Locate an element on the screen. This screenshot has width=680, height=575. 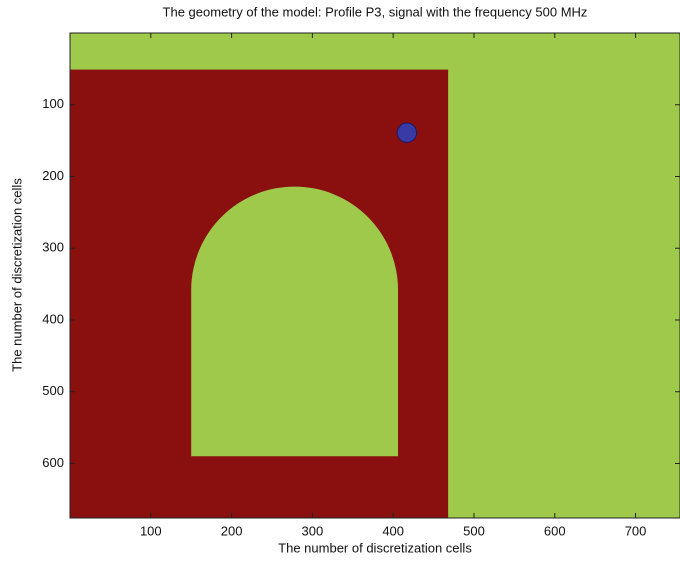
x-tick-label: 100 is located at coordinates (151, 530).